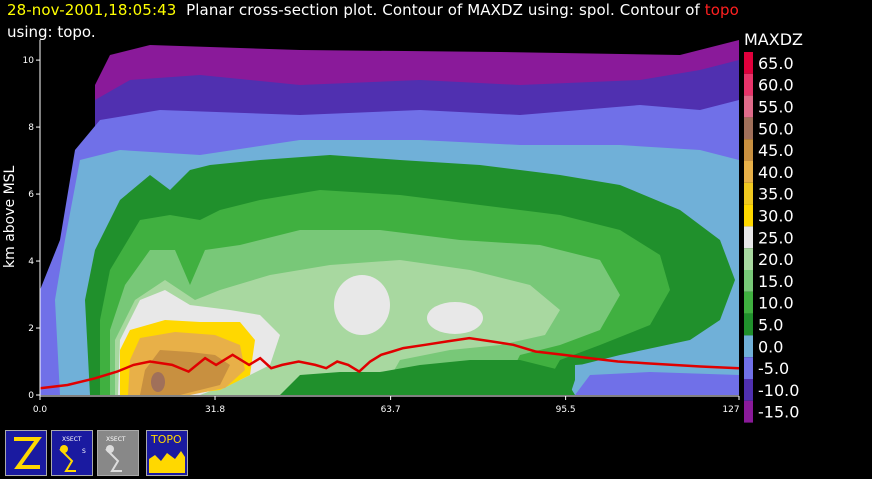 Image resolution: width=872 pixels, height=479 pixels. What do you see at coordinates (776, 128) in the screenshot?
I see `colorbar-label: 50.0` at bounding box center [776, 128].